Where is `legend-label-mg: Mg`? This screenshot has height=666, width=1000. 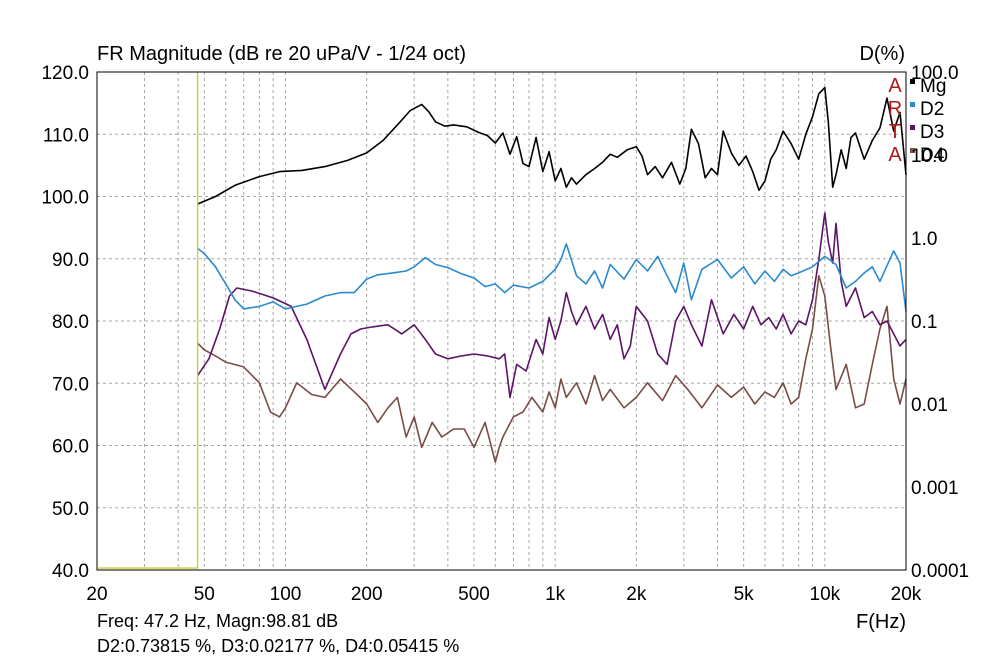 legend-label-mg: Mg is located at coordinates (933, 86).